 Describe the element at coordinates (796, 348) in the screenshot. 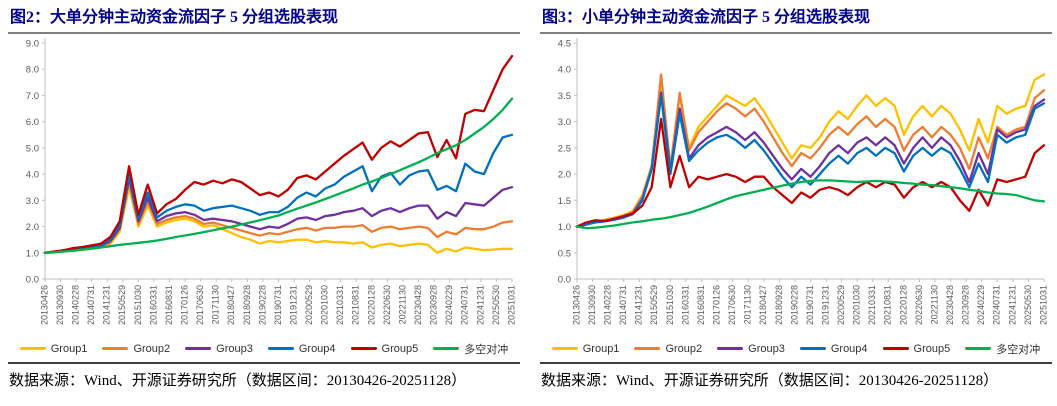

I see `figure-3-legend: Group1 Group2 Group3 Group4 Group5 多空对冲` at that location.